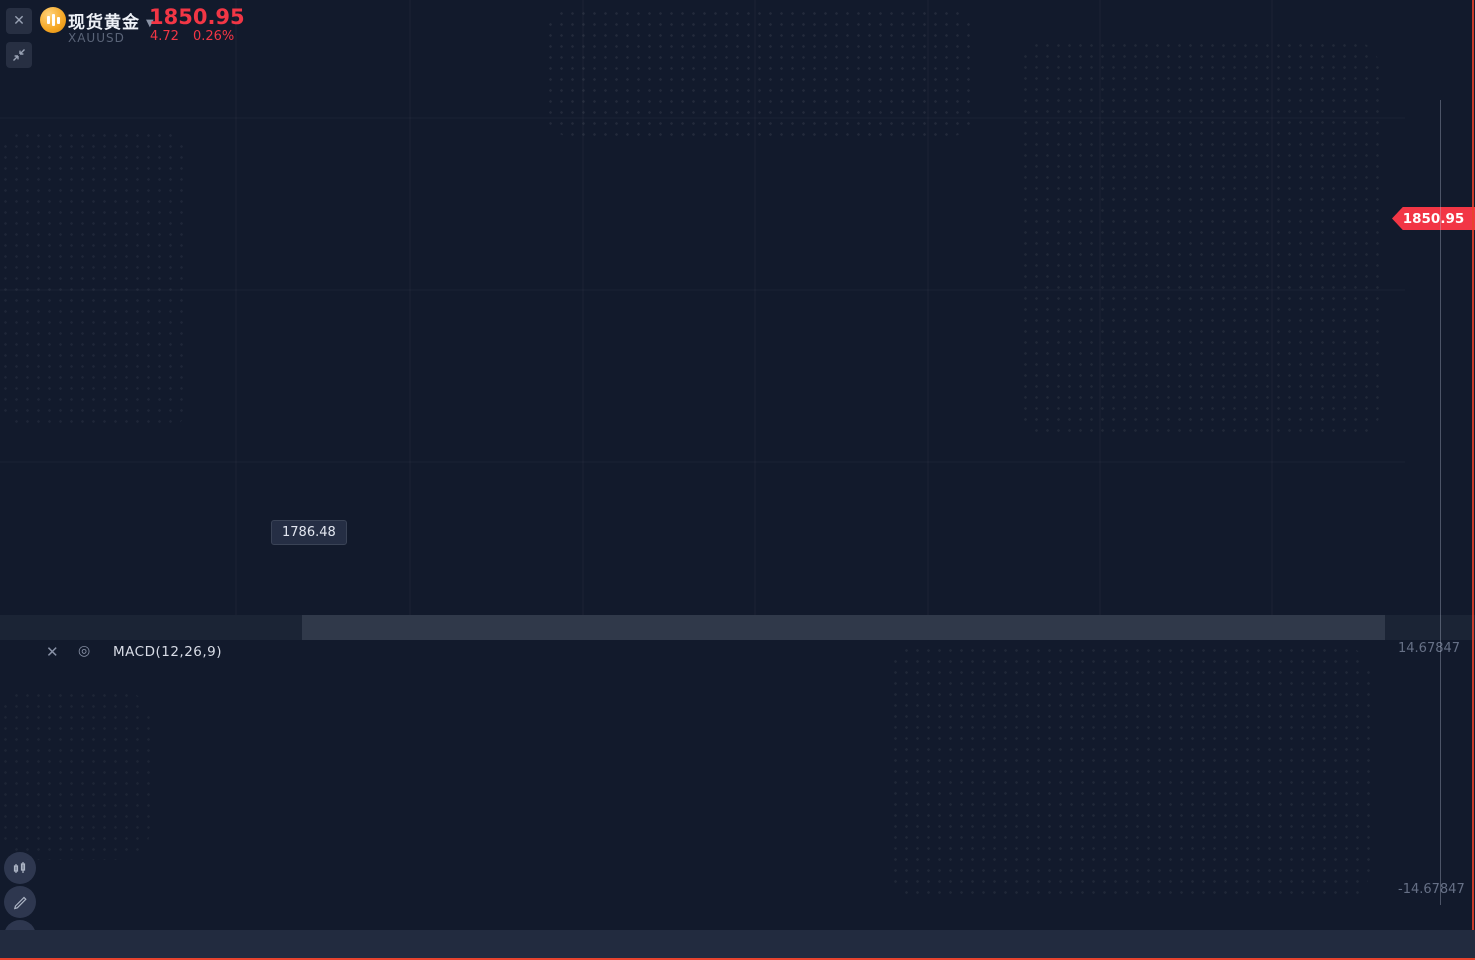  What do you see at coordinates (96, 38) in the screenshot?
I see `symbol-code: XAUUSD` at bounding box center [96, 38].